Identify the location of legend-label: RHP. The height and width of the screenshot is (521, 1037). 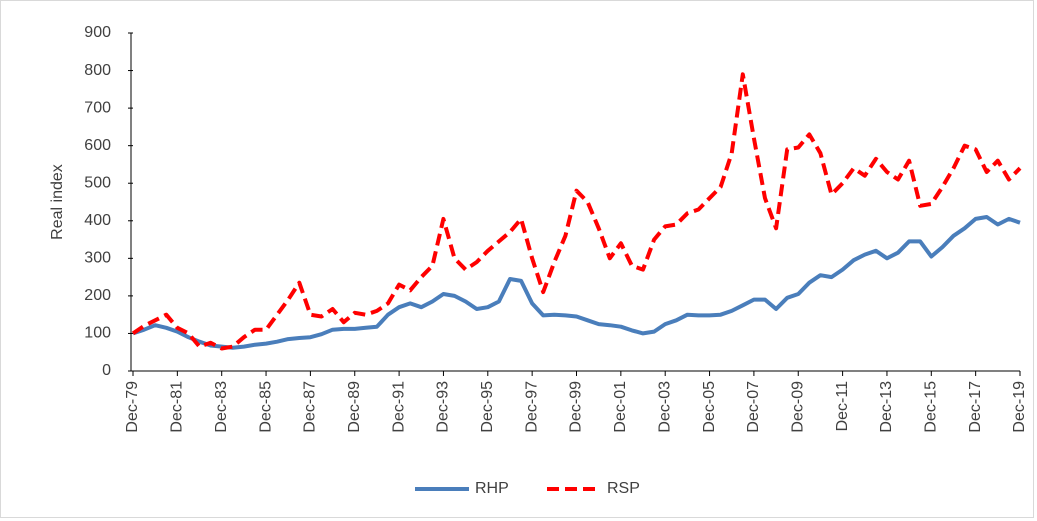
(492, 488).